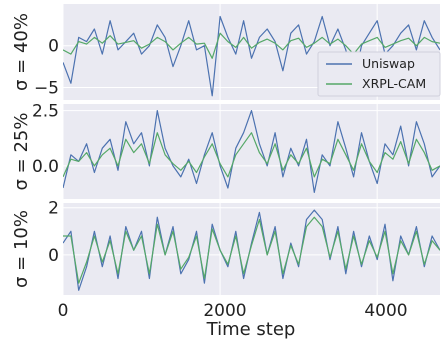  Describe the element at coordinates (45, 112) in the screenshot. I see `y-tick-label: 2.5` at that location.